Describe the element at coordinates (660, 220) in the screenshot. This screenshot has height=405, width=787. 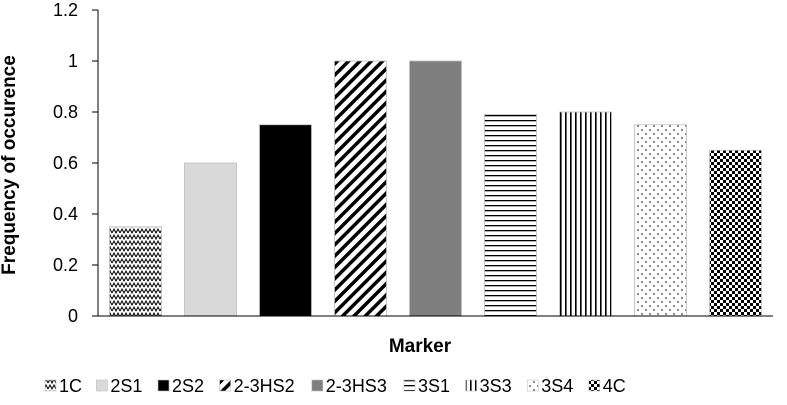
I see `bar-3s4` at that location.